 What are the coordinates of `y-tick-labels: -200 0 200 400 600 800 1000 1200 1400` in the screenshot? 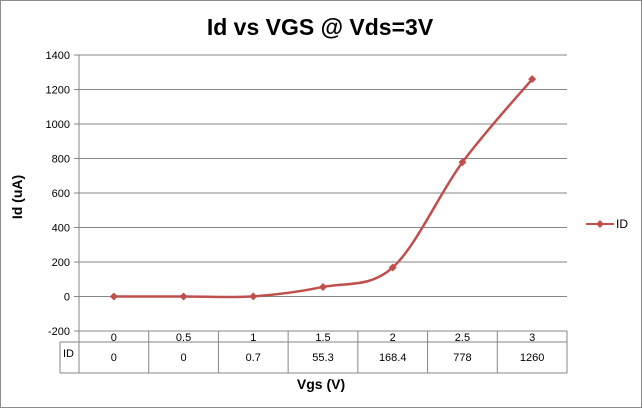 It's located at (58, 194).